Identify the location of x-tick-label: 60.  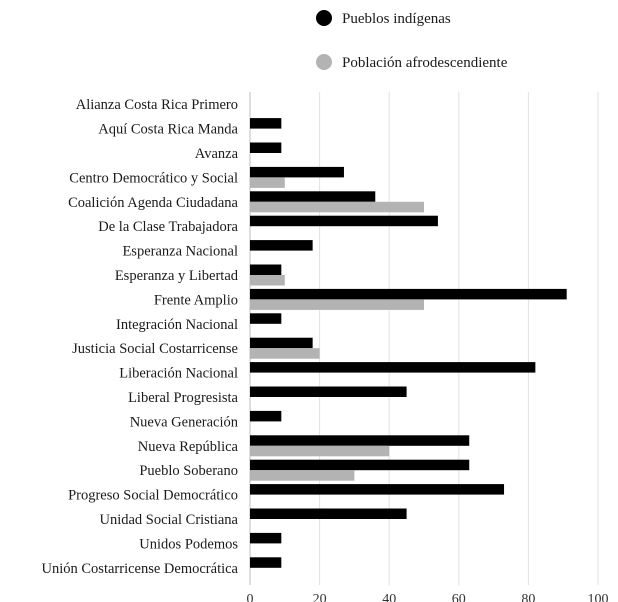
(459, 597).